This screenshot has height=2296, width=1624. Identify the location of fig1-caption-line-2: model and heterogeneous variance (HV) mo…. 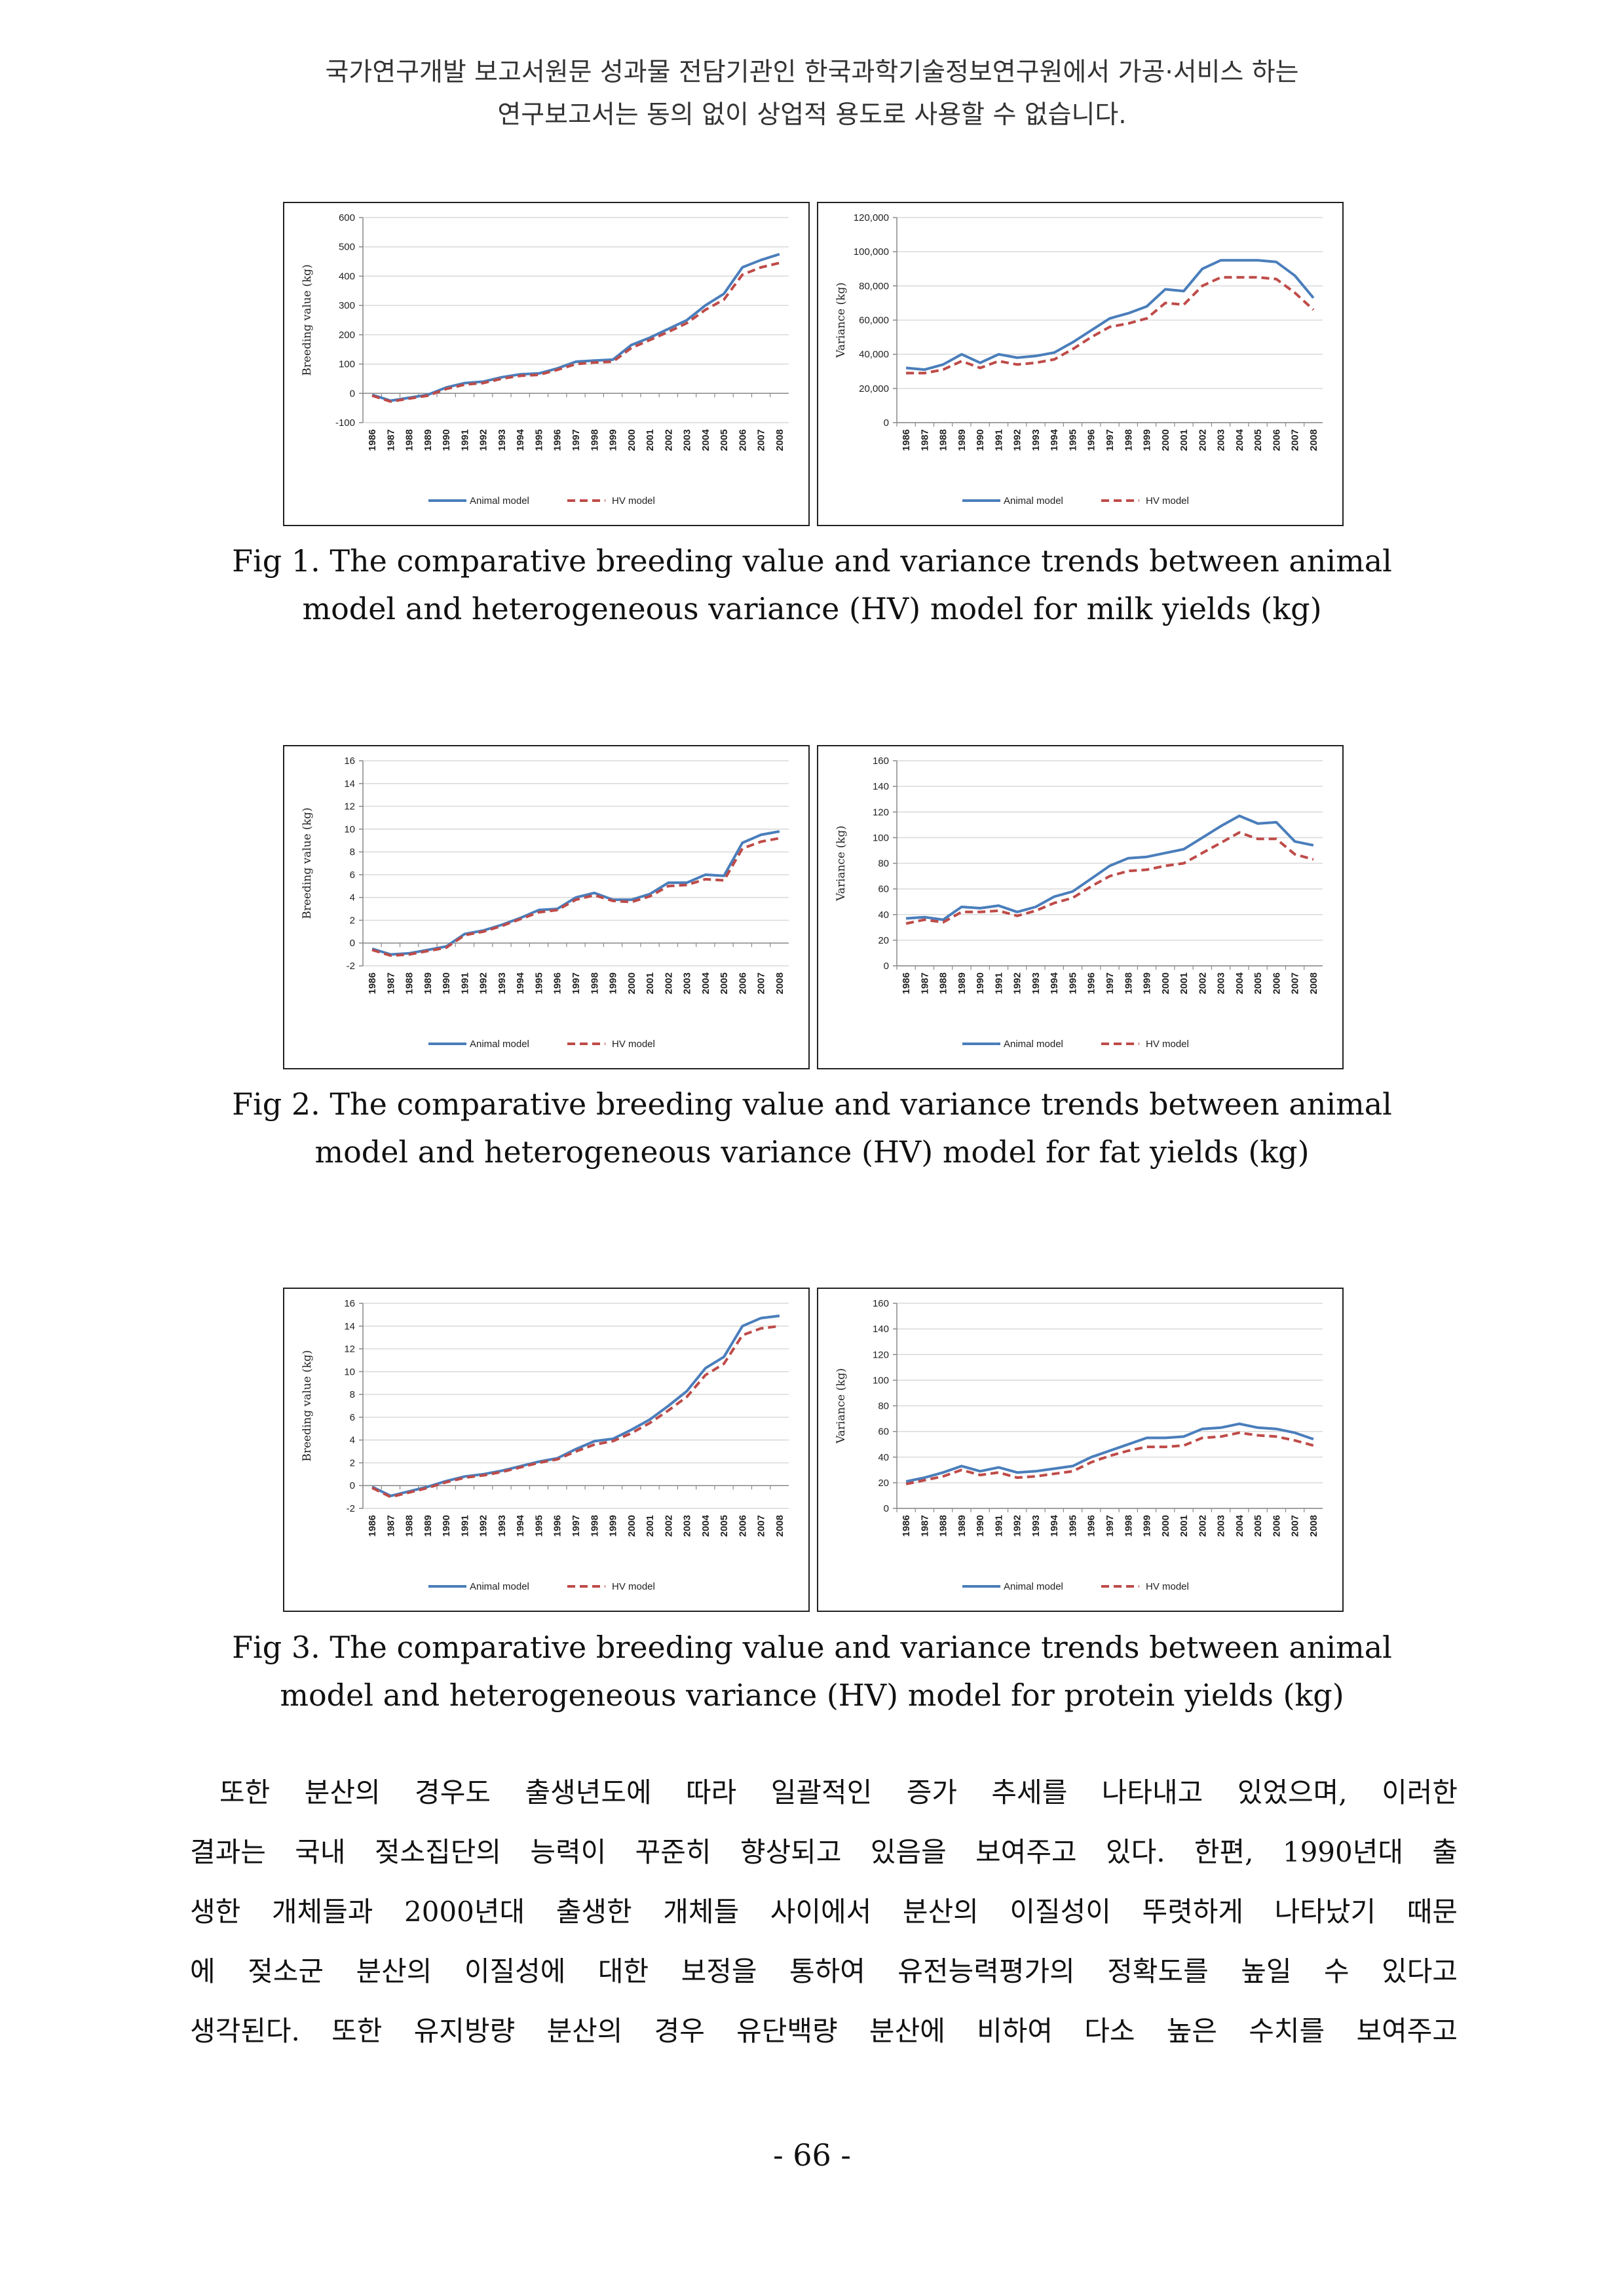
(812, 608).